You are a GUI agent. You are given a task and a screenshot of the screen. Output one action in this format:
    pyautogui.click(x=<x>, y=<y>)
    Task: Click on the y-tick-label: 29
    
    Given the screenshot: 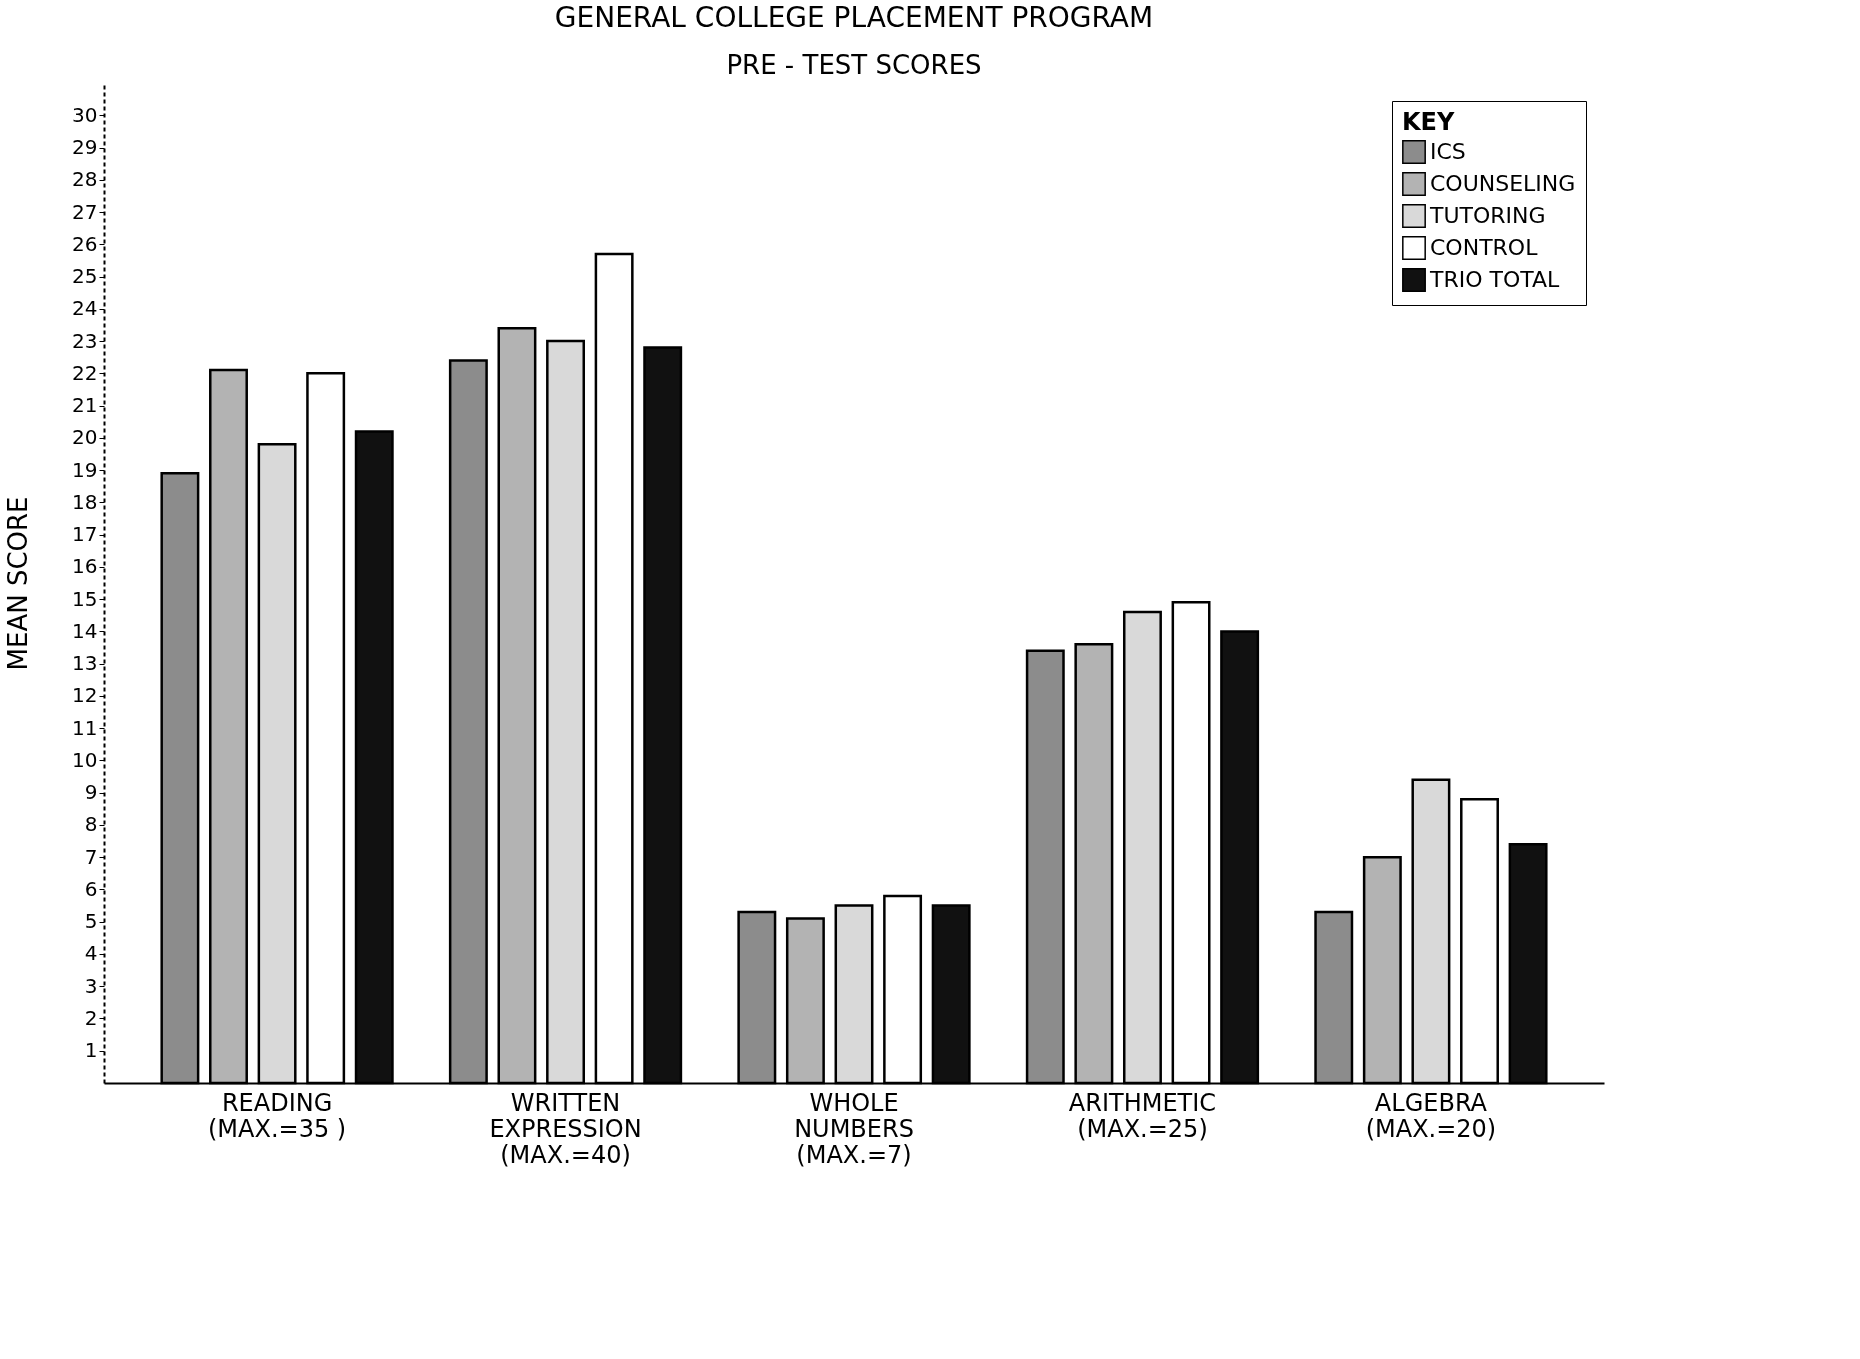 What is the action you would take?
    pyautogui.click(x=85, y=147)
    